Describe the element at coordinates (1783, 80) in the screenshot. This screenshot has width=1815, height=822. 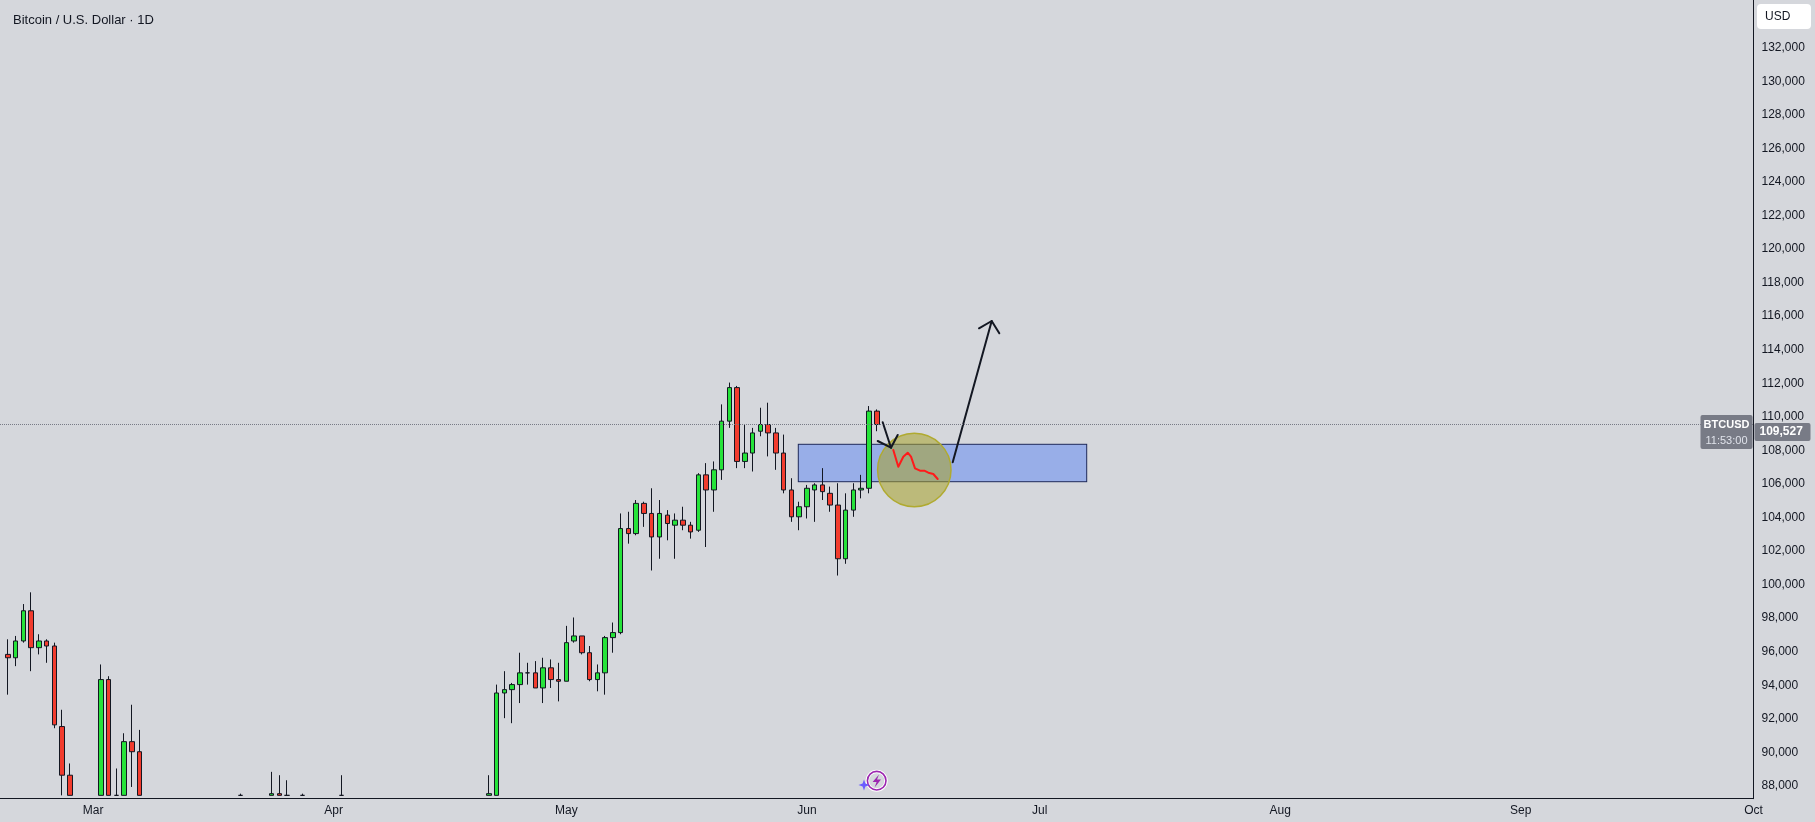
I see `y-tick-label: 130,000` at that location.